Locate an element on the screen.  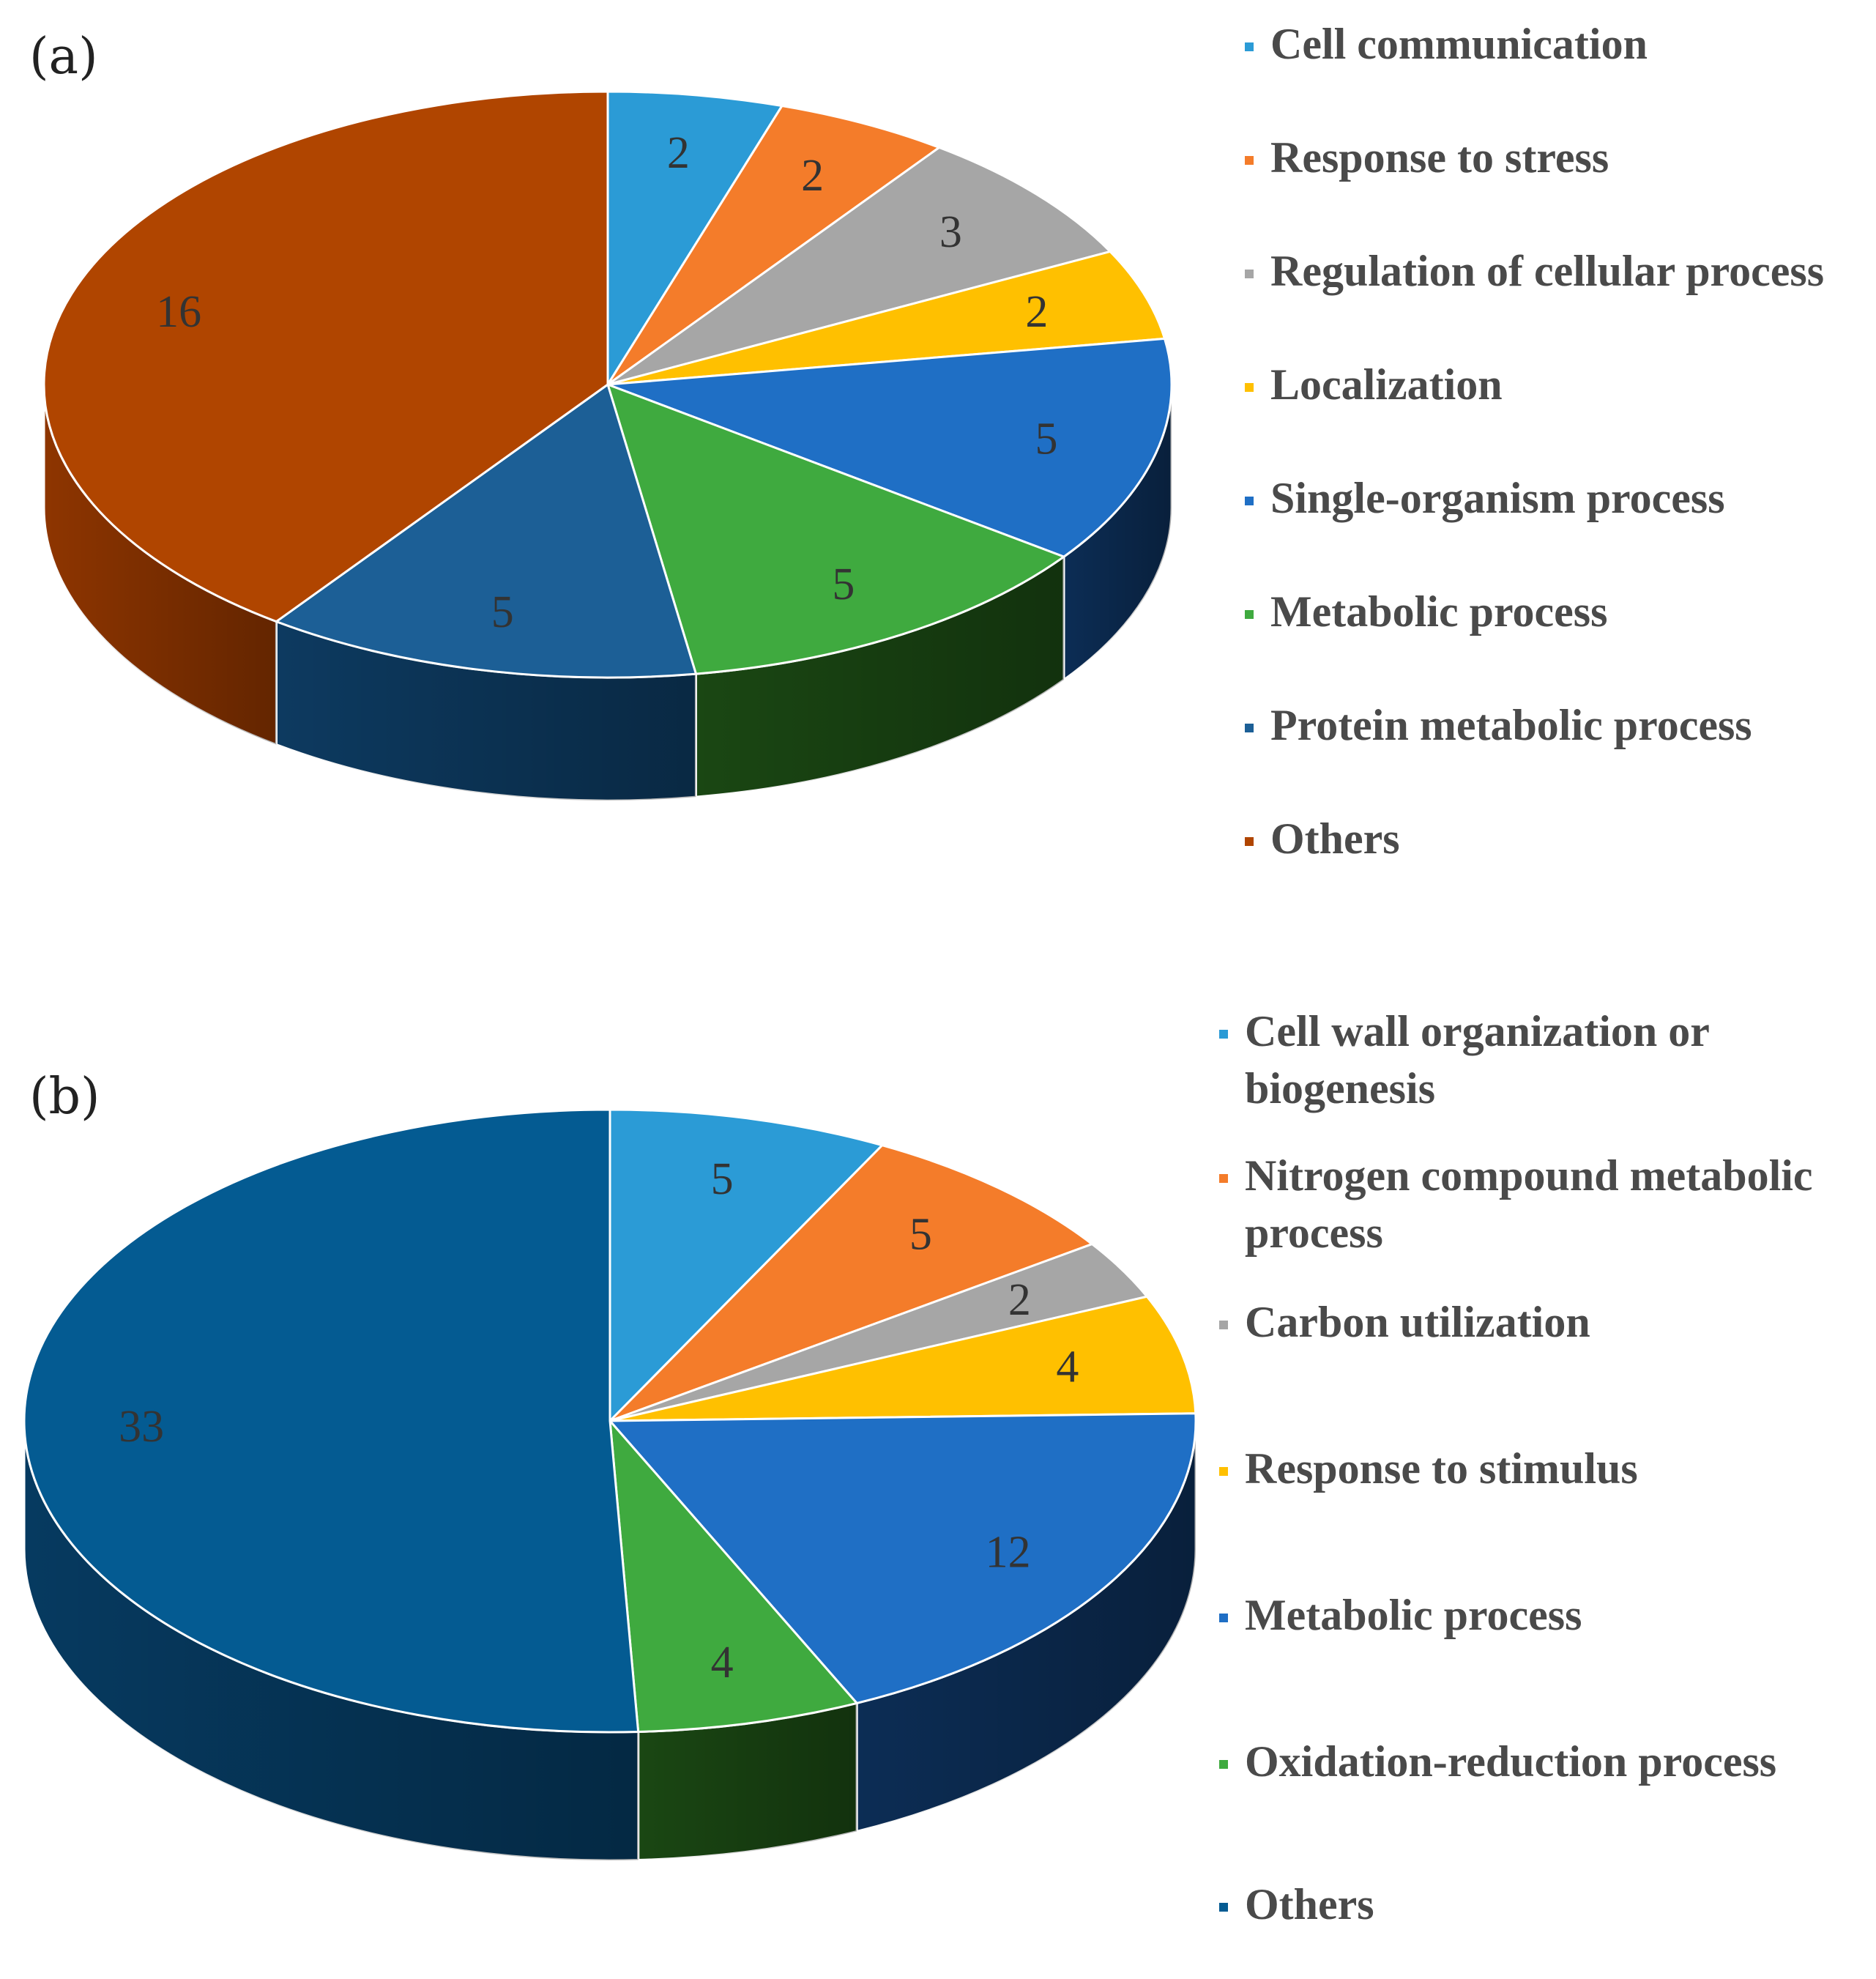
a-slice-response-to-stress is located at coordinates (774, 245).